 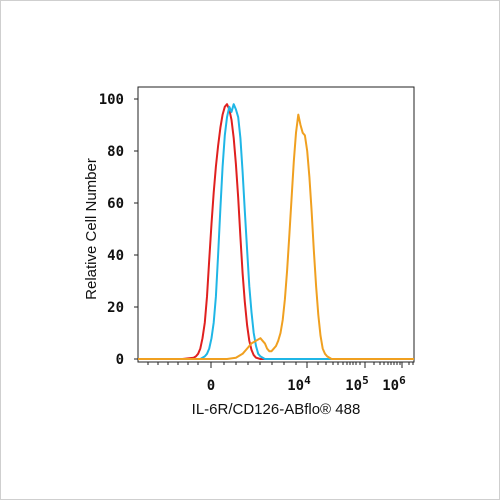 I want to click on x-tick-label: 10⁶, so click(x=394, y=384).